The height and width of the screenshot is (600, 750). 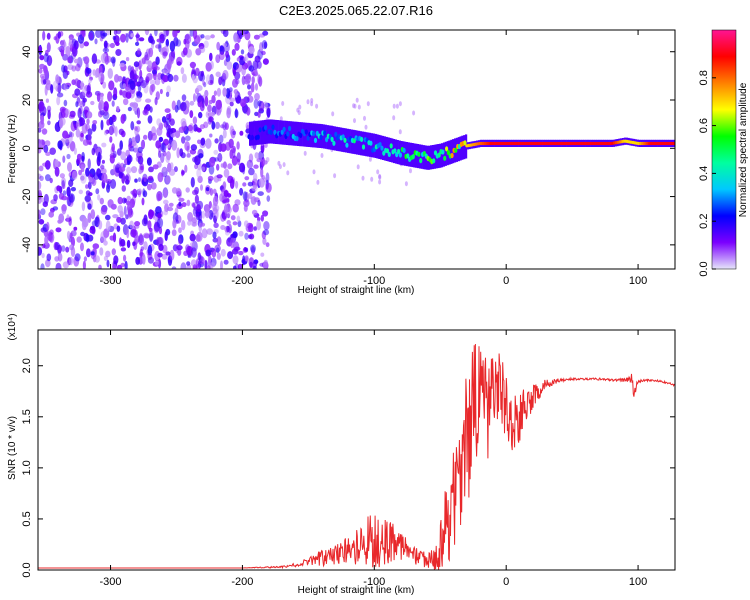 What do you see at coordinates (27, 197) in the screenshot?
I see `spectrogram-y-tick-label: -20` at bounding box center [27, 197].